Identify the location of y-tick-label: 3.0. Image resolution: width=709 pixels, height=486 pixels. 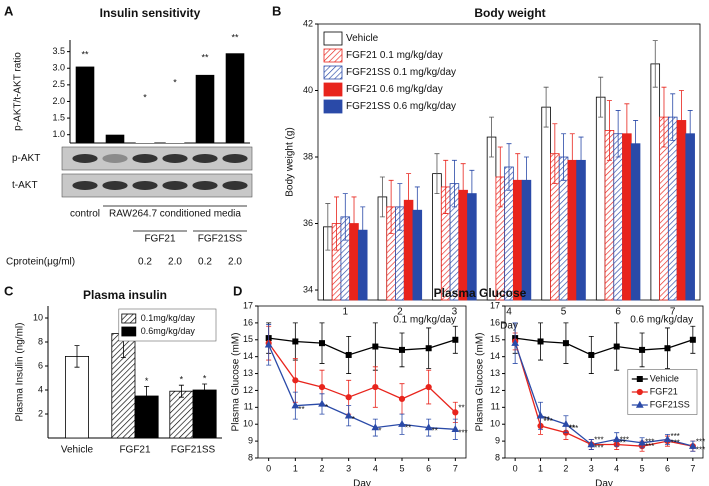
(58, 68).